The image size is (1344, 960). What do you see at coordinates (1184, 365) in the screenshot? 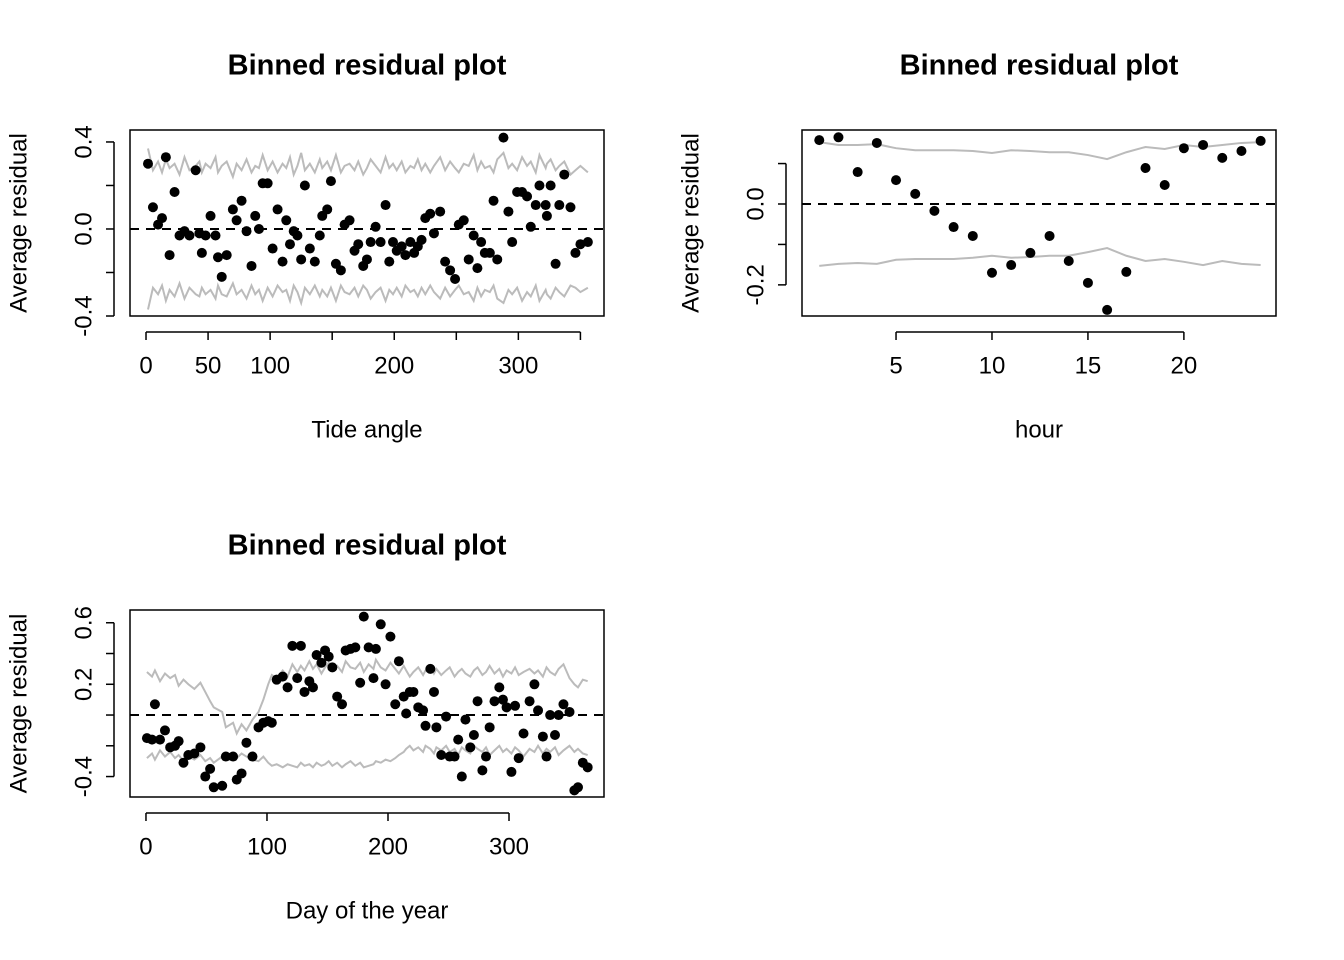
I see `x-tick-label: 20` at bounding box center [1184, 365].